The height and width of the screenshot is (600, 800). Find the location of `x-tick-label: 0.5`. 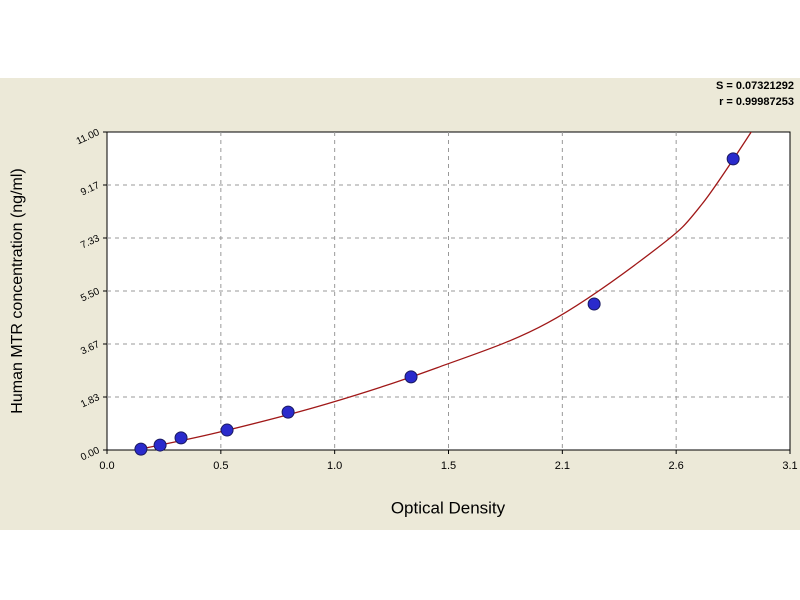

x-tick-label: 0.5 is located at coordinates (220, 466).